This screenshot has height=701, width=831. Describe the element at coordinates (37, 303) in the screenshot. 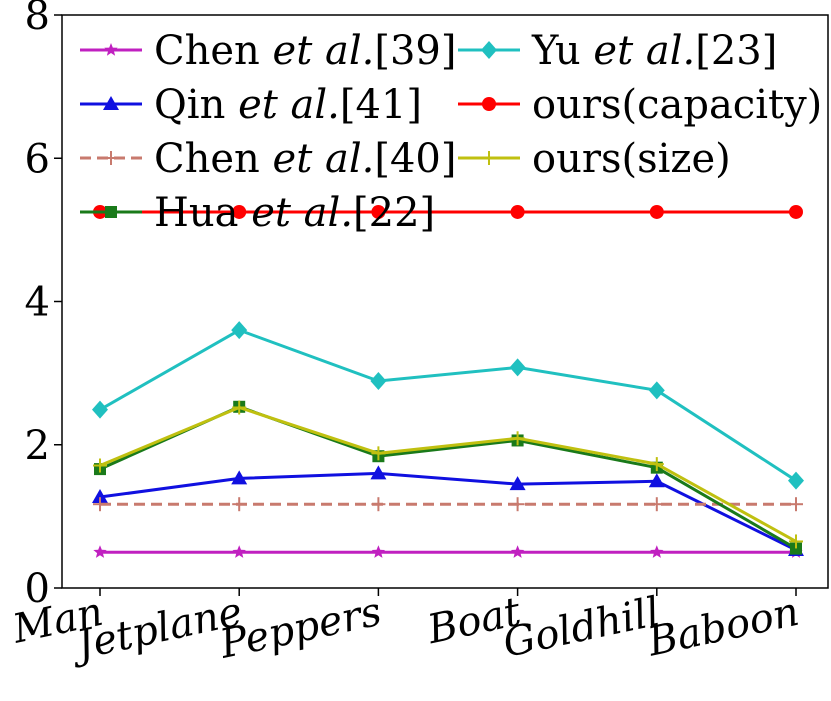

I see `y-tick-label: 4` at that location.